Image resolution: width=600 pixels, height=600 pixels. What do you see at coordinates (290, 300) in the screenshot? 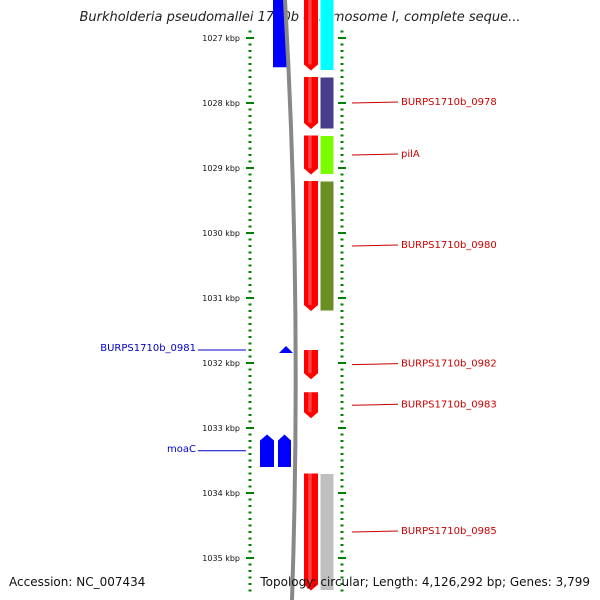
I see `chromosome-backbone` at bounding box center [290, 300].